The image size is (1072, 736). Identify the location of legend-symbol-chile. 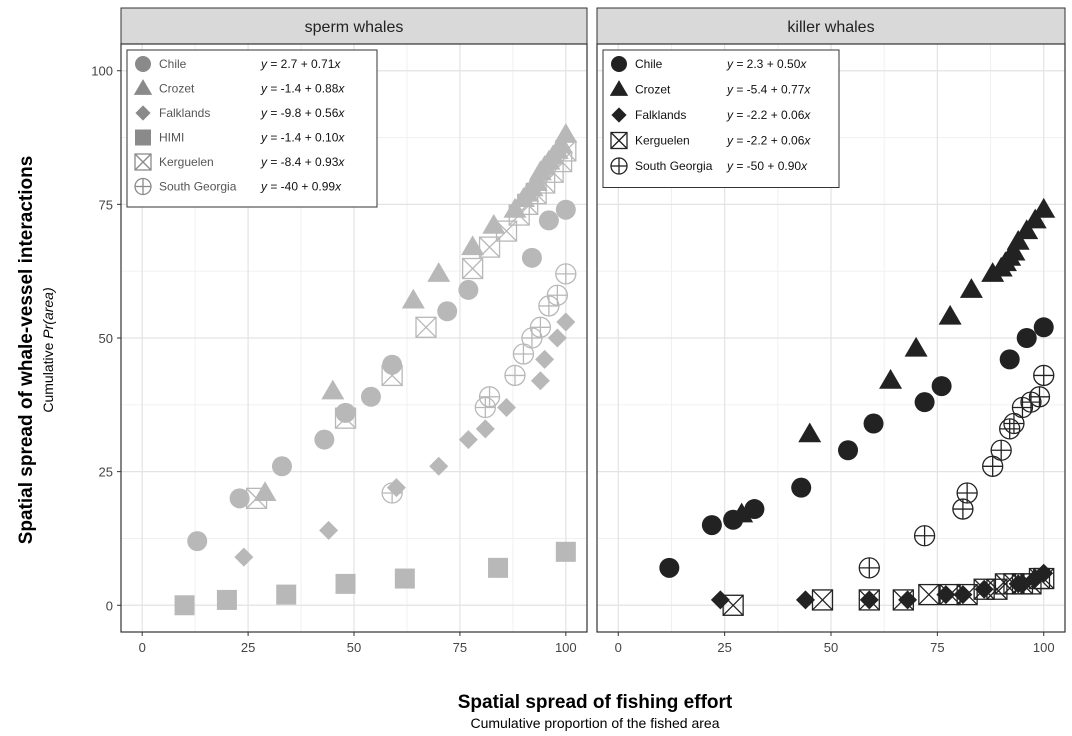
(143, 64).